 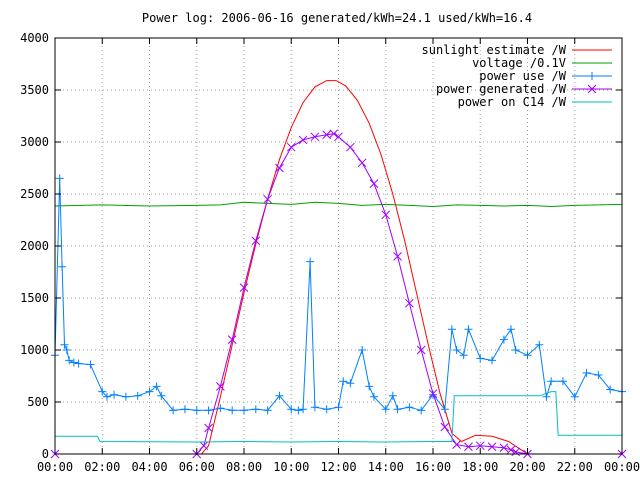 I want to click on y-tick-label: 4000, so click(x=34, y=38).